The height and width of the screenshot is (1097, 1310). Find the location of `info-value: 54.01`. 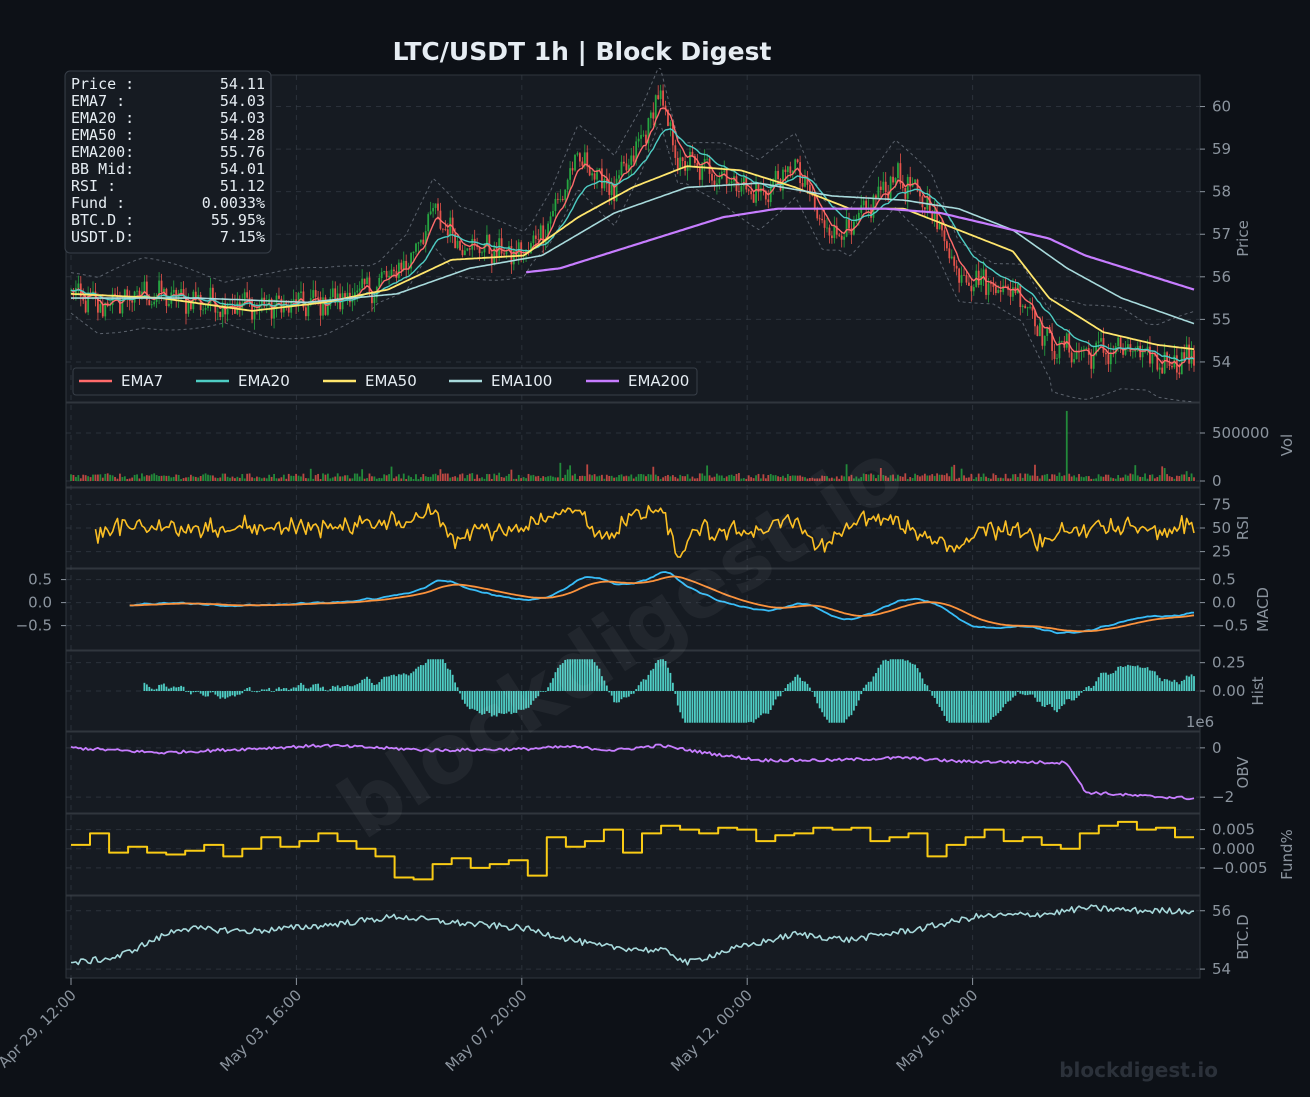

info-value: 54.01 is located at coordinates (242, 169).